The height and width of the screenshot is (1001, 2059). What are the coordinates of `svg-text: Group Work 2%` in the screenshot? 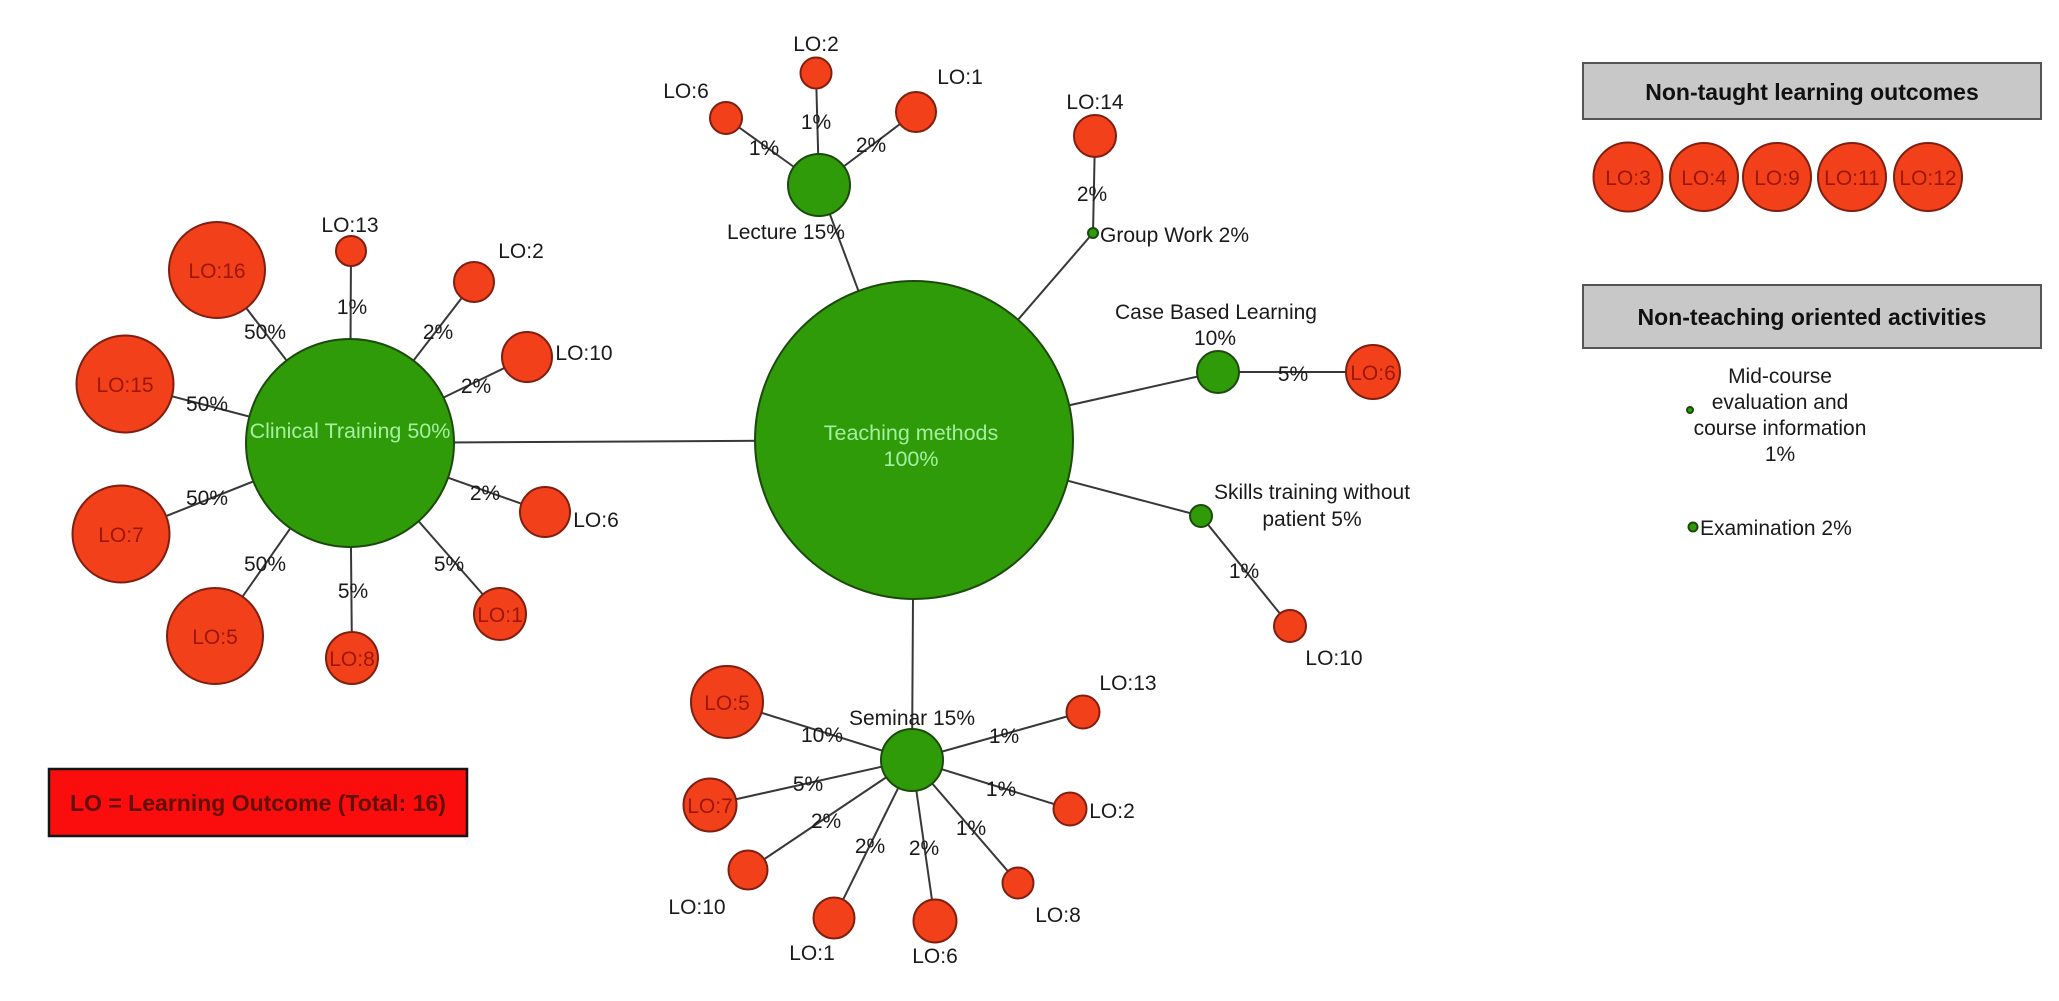 It's located at (1174, 235).